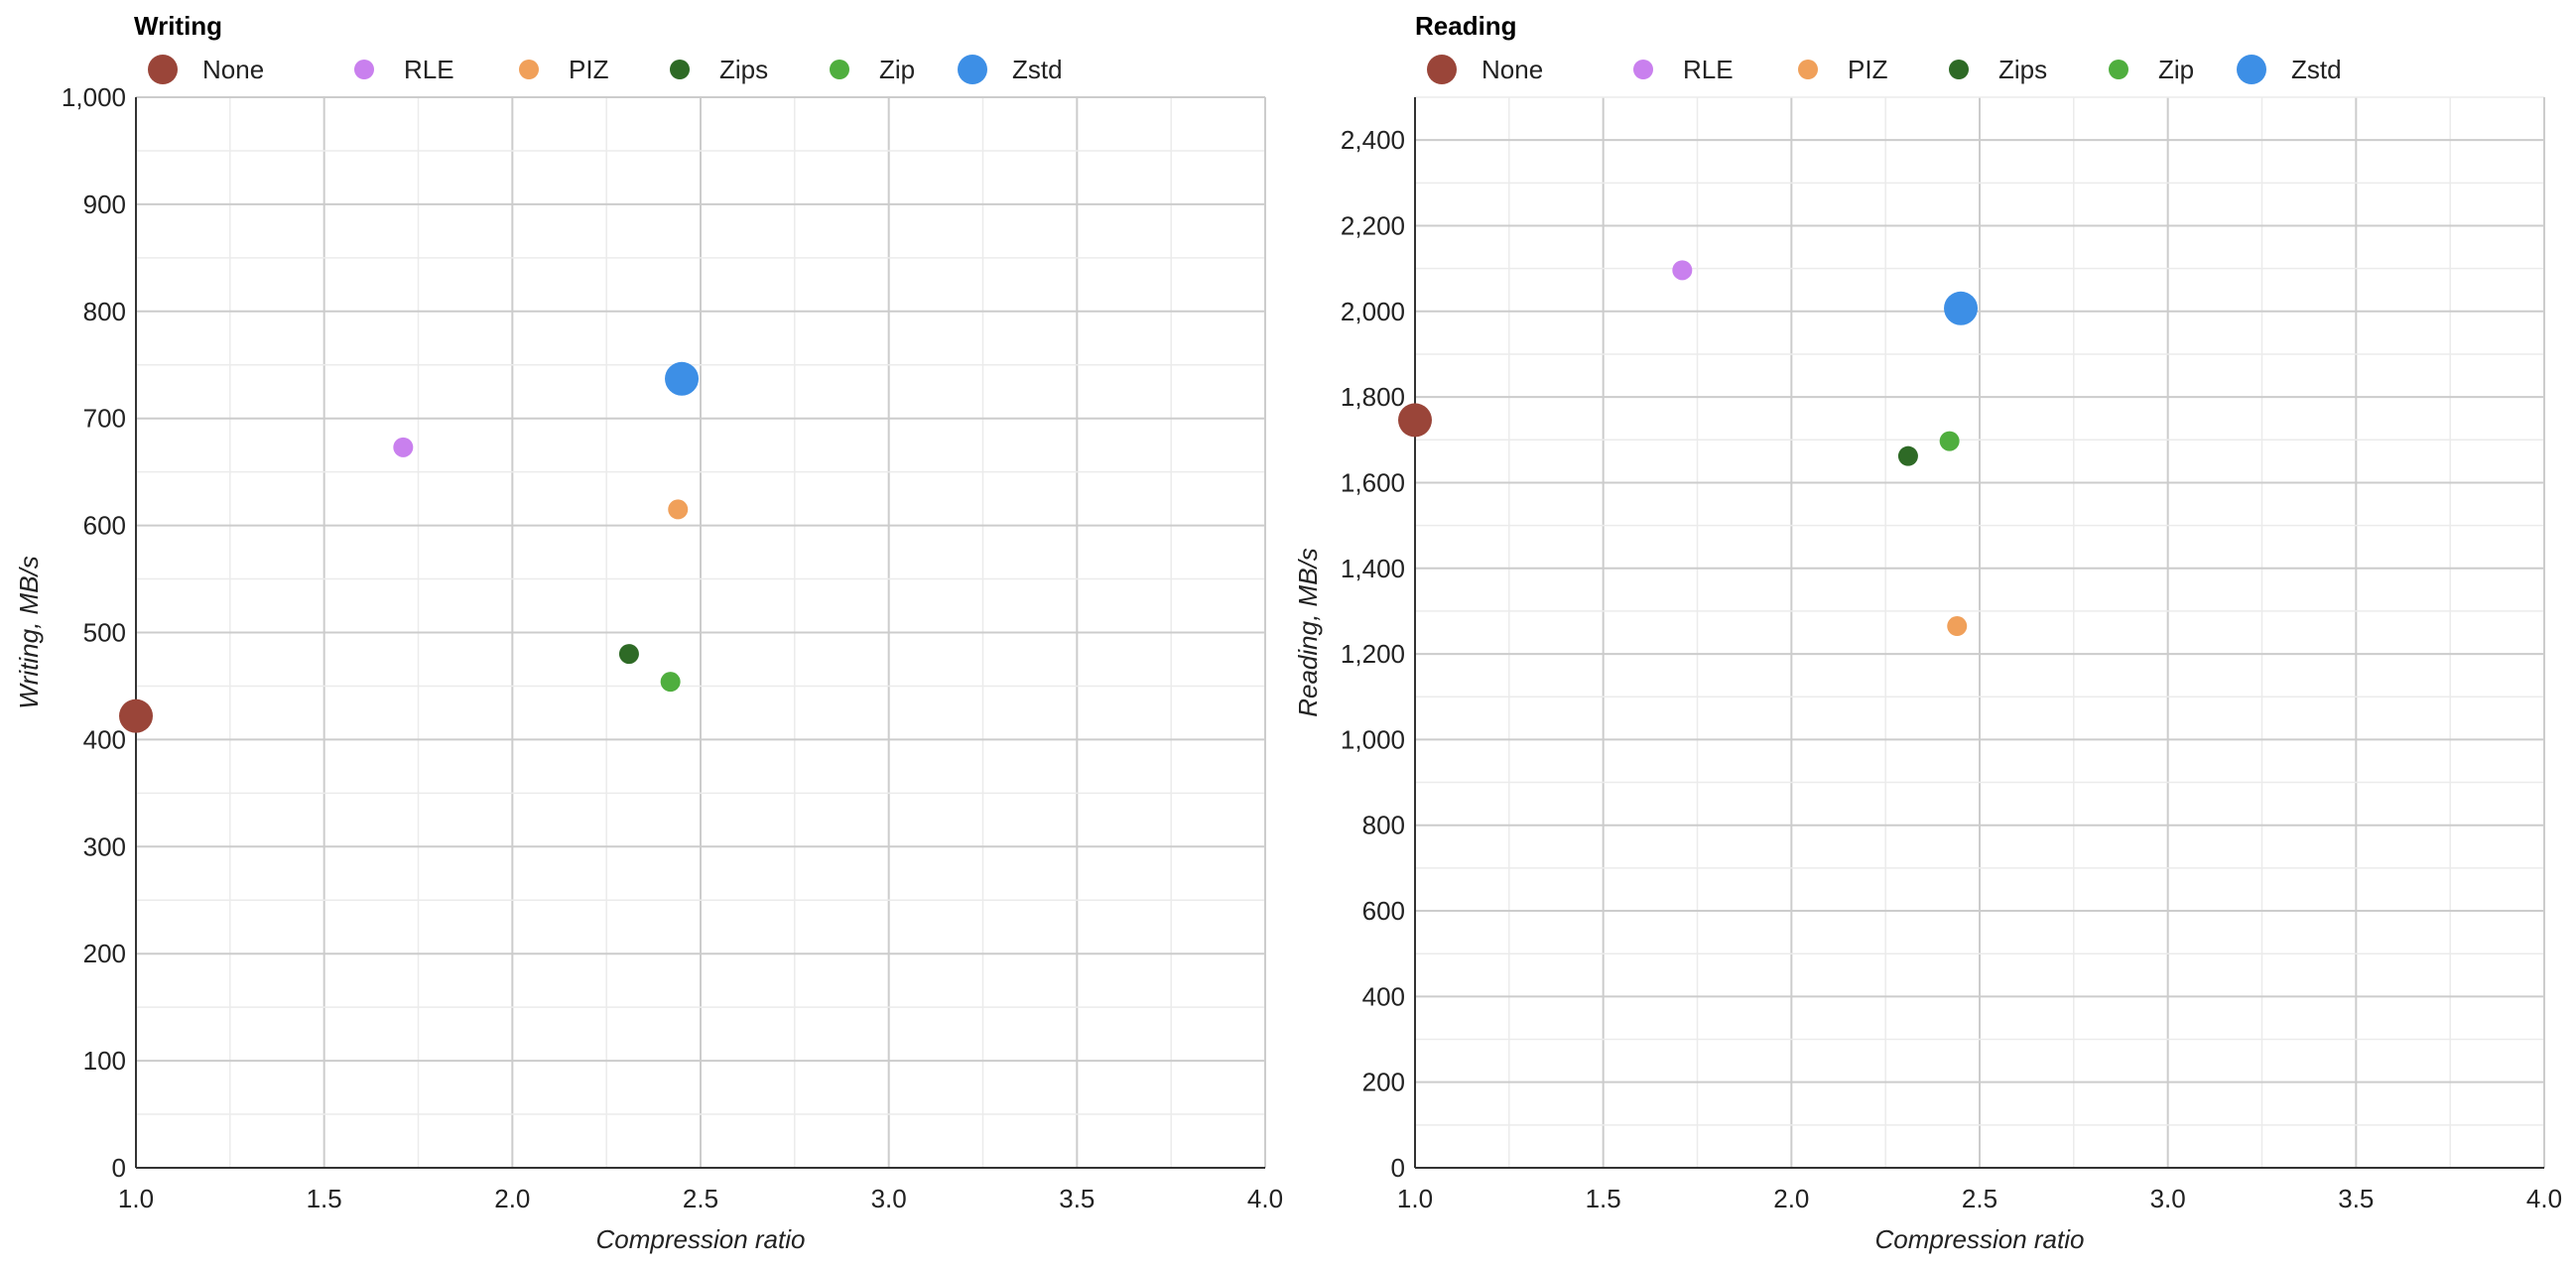 The image size is (2576, 1269). Describe the element at coordinates (1373, 311) in the screenshot. I see `y-tick-label: 2,000` at that location.